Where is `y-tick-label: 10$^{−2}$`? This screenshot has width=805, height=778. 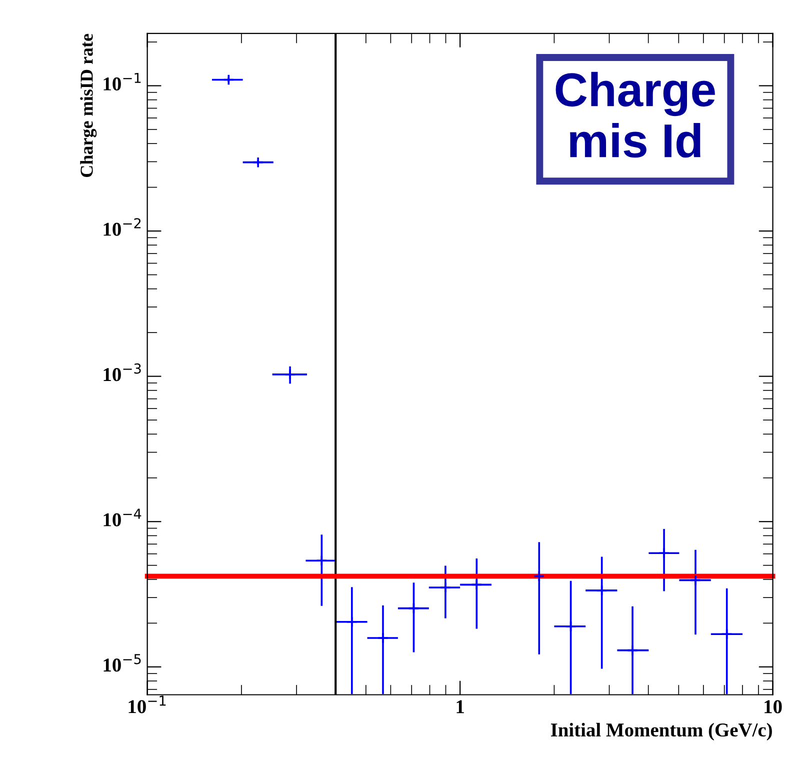 y-tick-label: 10$^{−2}$ is located at coordinates (122, 227).